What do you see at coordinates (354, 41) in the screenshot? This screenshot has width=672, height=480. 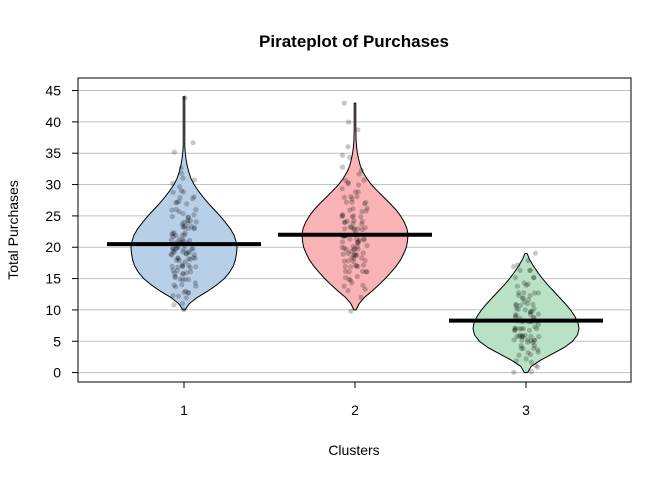 I see `chart-title: Pirateplot of Purchases` at bounding box center [354, 41].